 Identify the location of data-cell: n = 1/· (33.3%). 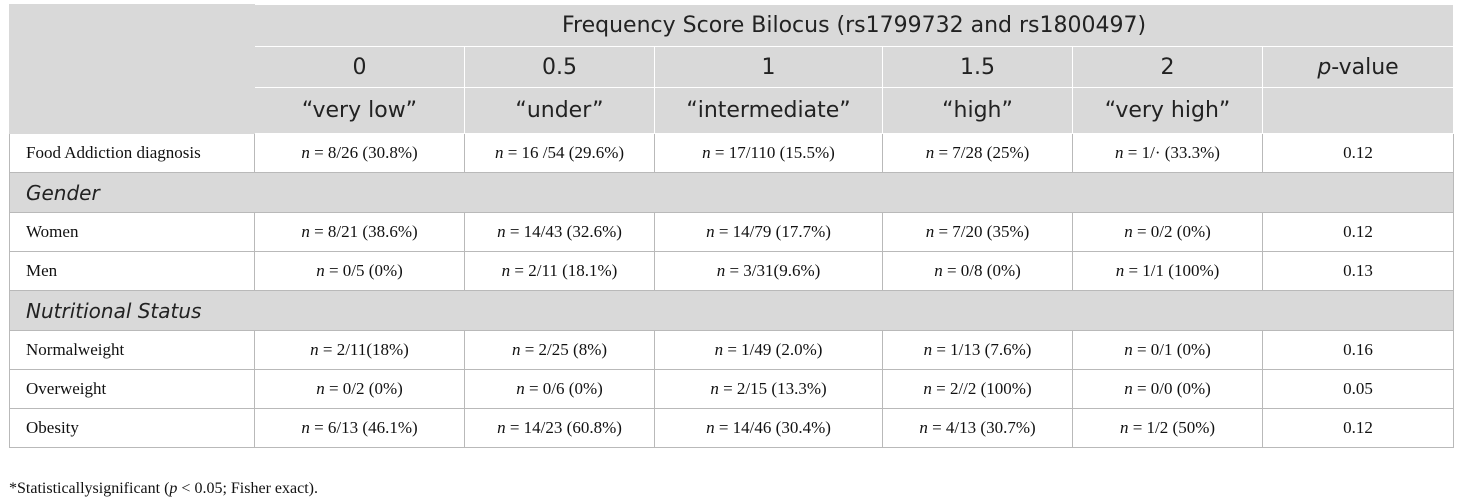
(1167, 153).